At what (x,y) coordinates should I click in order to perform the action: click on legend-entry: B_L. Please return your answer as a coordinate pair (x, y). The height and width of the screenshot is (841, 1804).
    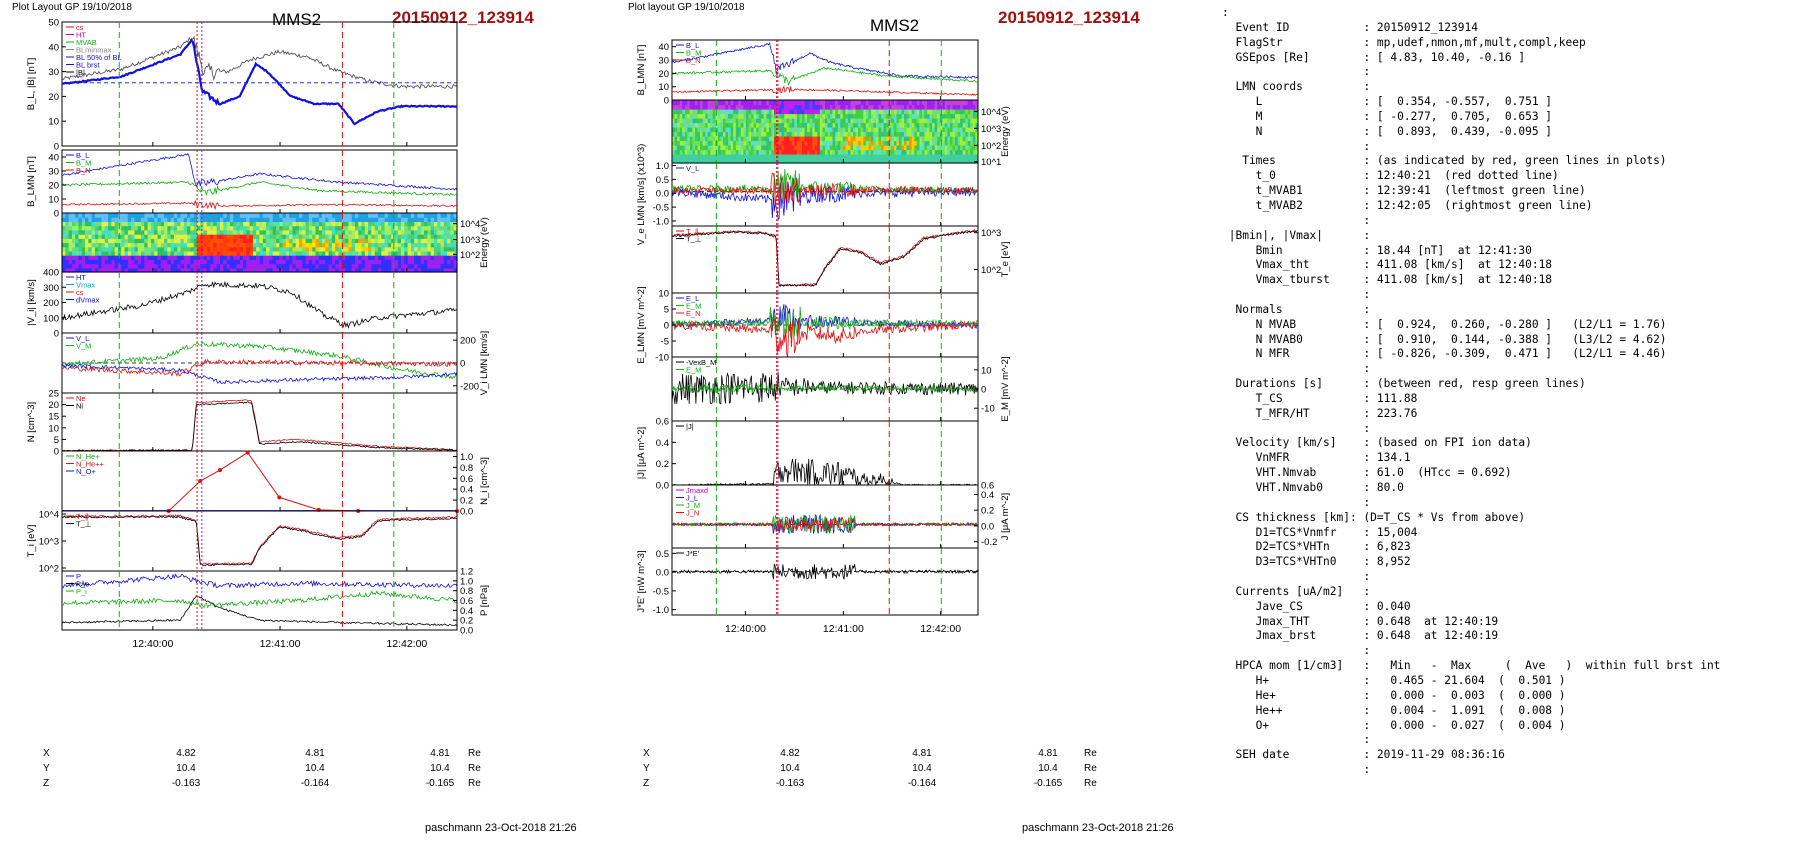
    Looking at the image, I should click on (692, 45).